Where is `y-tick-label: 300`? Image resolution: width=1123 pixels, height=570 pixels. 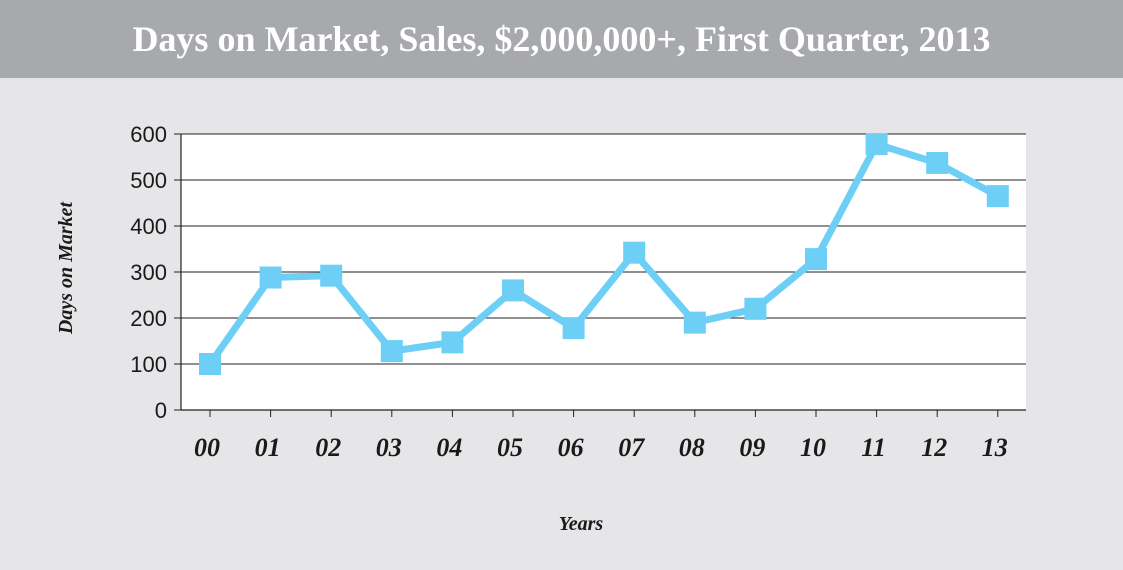
y-tick-label: 300 is located at coordinates (148, 272).